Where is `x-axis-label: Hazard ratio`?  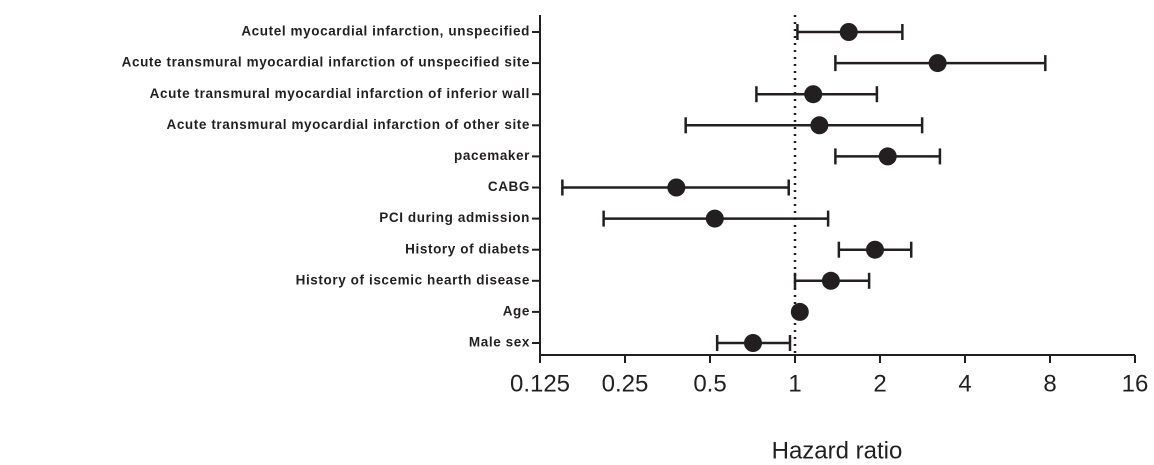
x-axis-label: Hazard ratio is located at coordinates (837, 450).